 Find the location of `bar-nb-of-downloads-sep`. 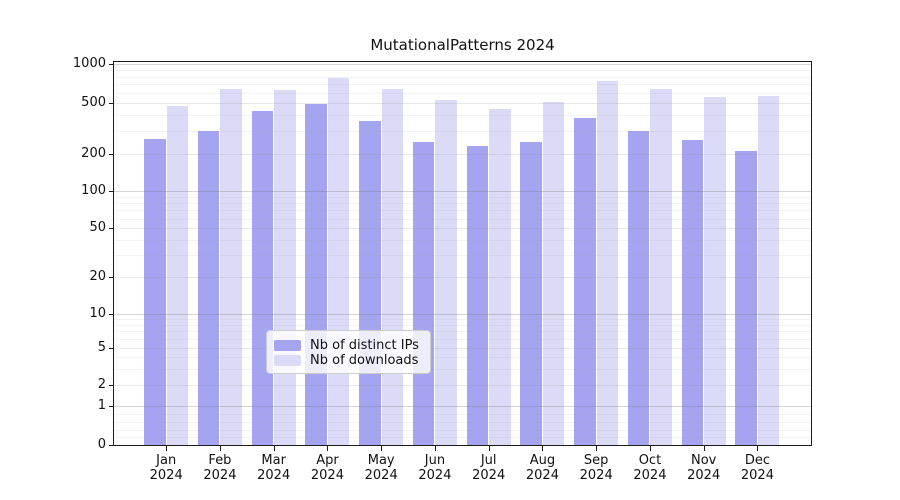

bar-nb-of-downloads-sep is located at coordinates (607, 262).